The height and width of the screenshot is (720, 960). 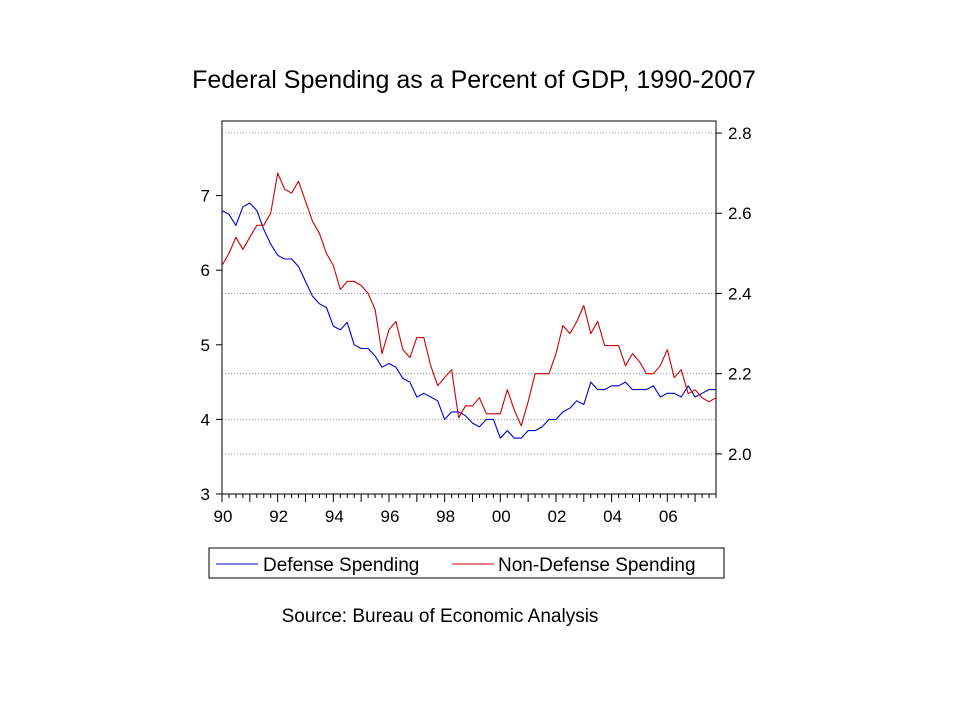 What do you see at coordinates (223, 516) in the screenshot?
I see `x-tick-label: 90` at bounding box center [223, 516].